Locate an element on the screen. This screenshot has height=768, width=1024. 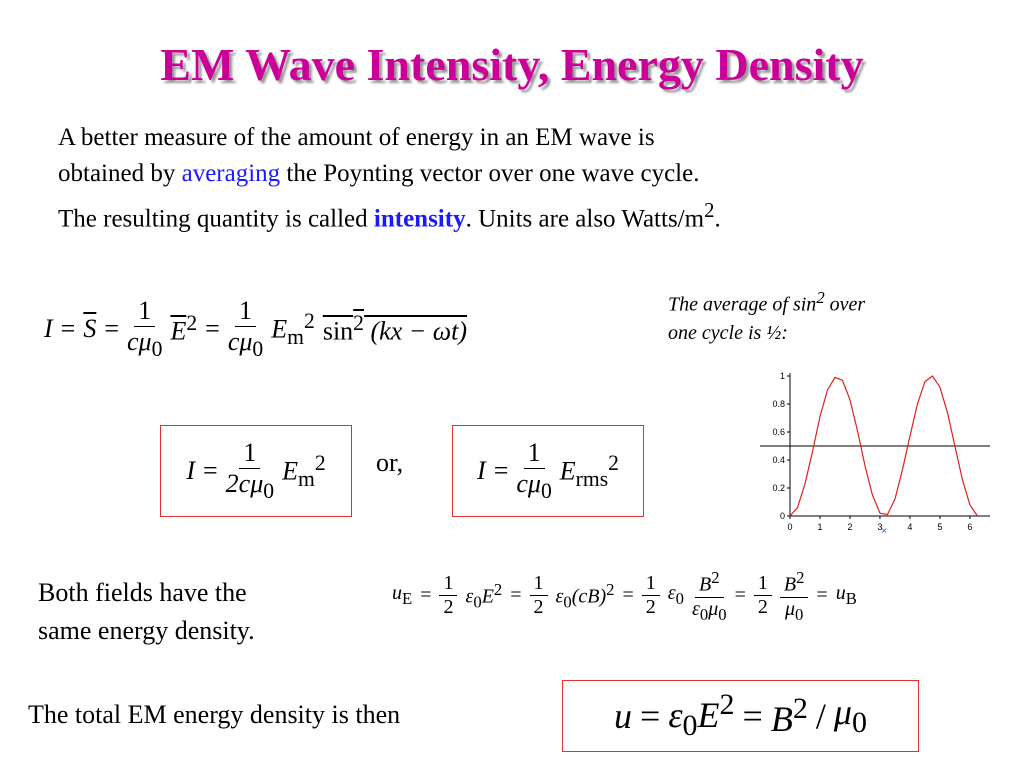
text: one cycle is ½: is located at coordinates (728, 332).